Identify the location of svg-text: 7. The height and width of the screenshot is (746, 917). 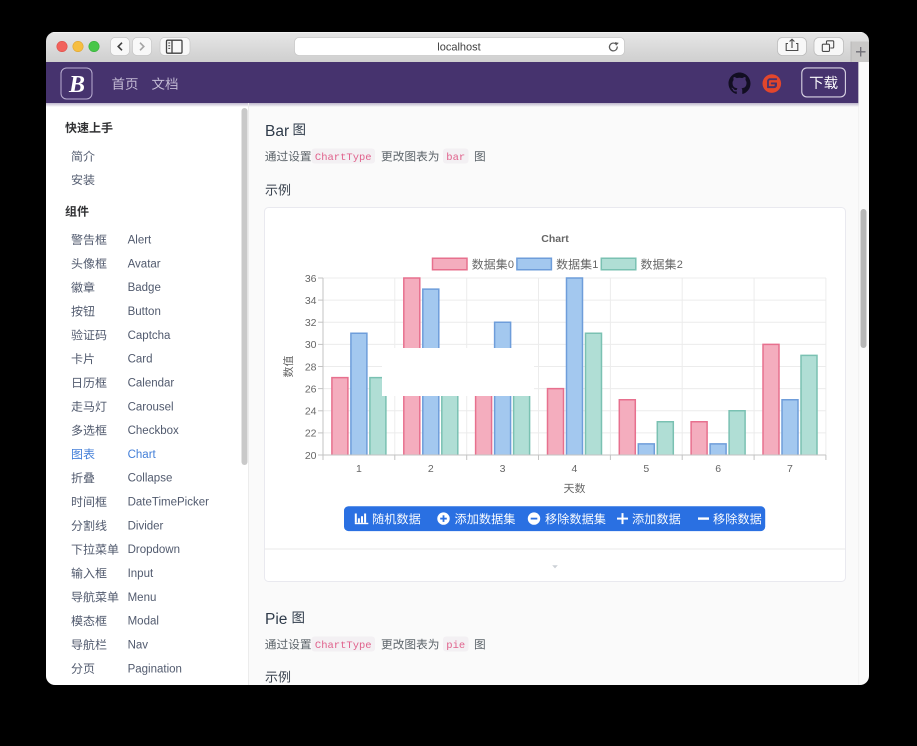
(790, 469).